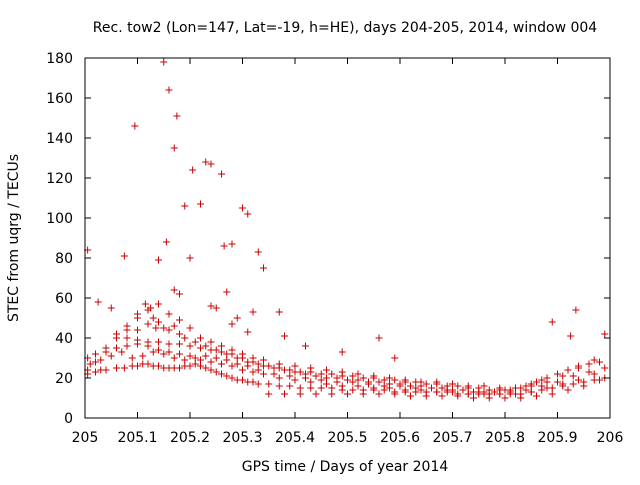  Describe the element at coordinates (505, 438) in the screenshot. I see `x-tick-label: 205.8` at that location.